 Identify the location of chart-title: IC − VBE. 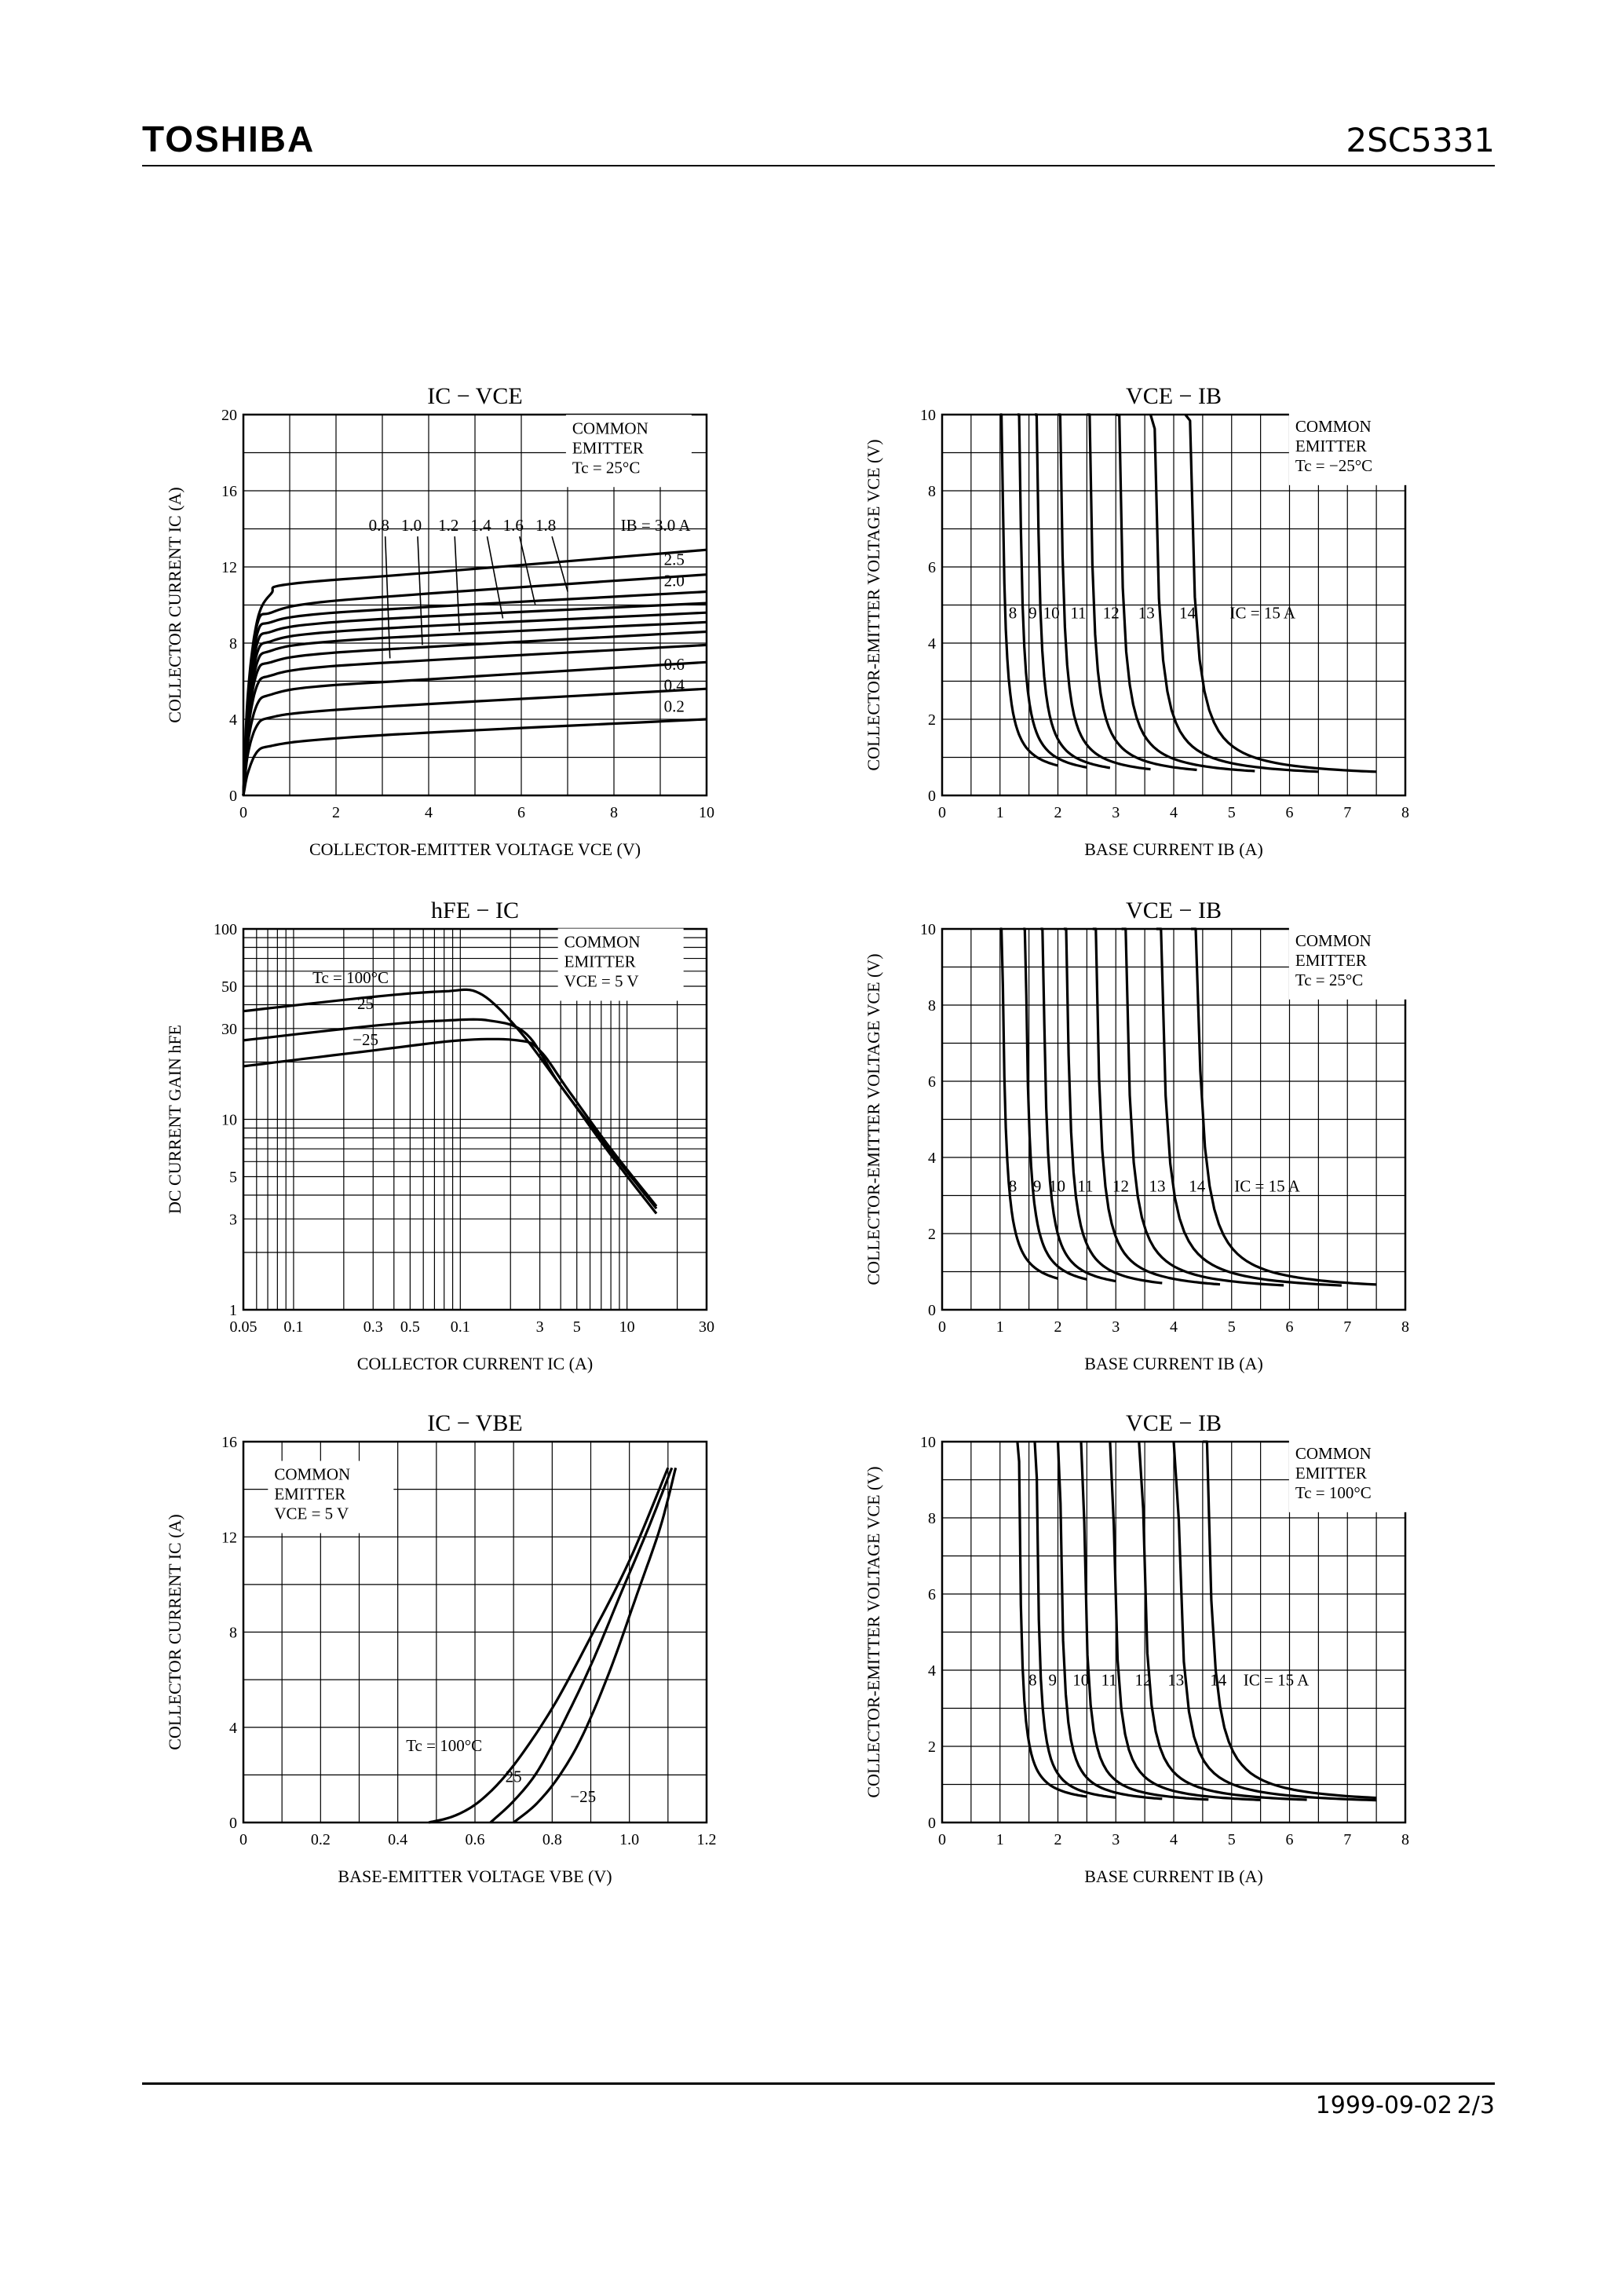
(474, 1423).